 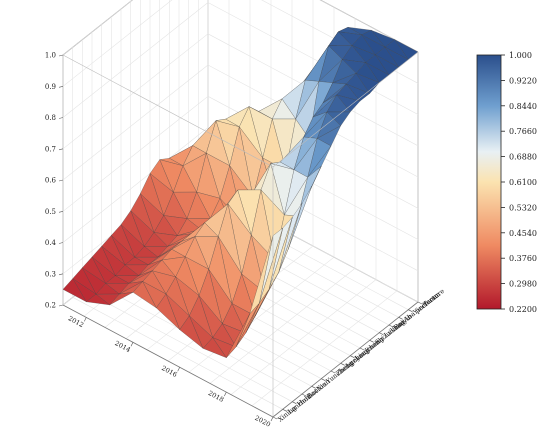 What do you see at coordinates (523, 131) in the screenshot?
I see `colorbar-tick-label: 0.7660` at bounding box center [523, 131].